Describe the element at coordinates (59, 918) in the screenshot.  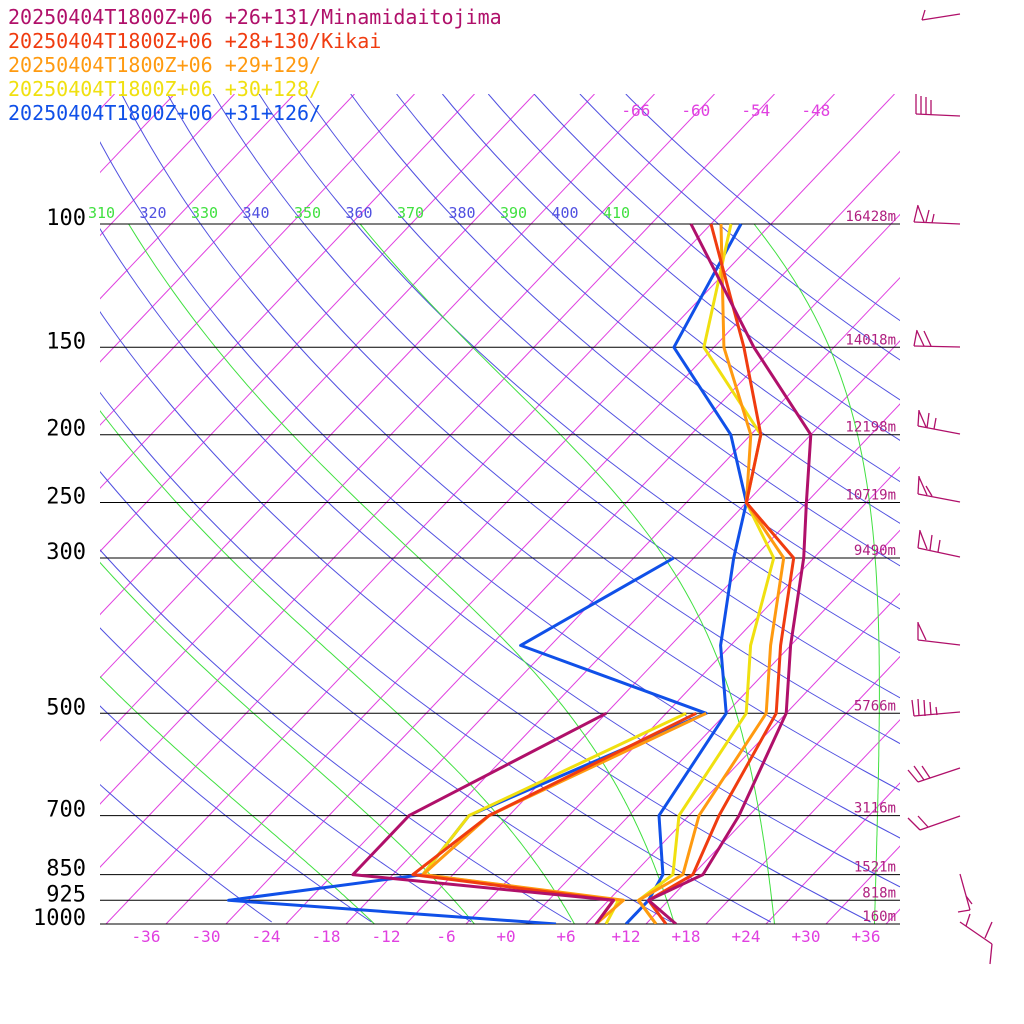
I see `pressure-label: 1000` at that location.